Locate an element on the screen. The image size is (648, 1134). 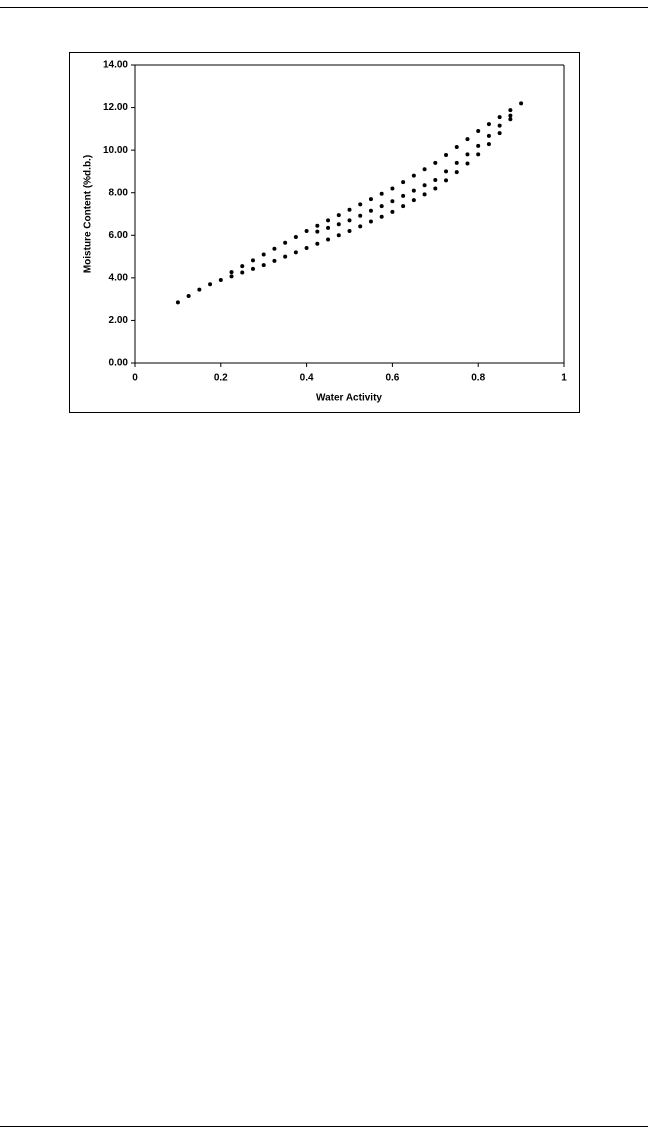
y-tick-label: 6.00 is located at coordinates (119, 235).